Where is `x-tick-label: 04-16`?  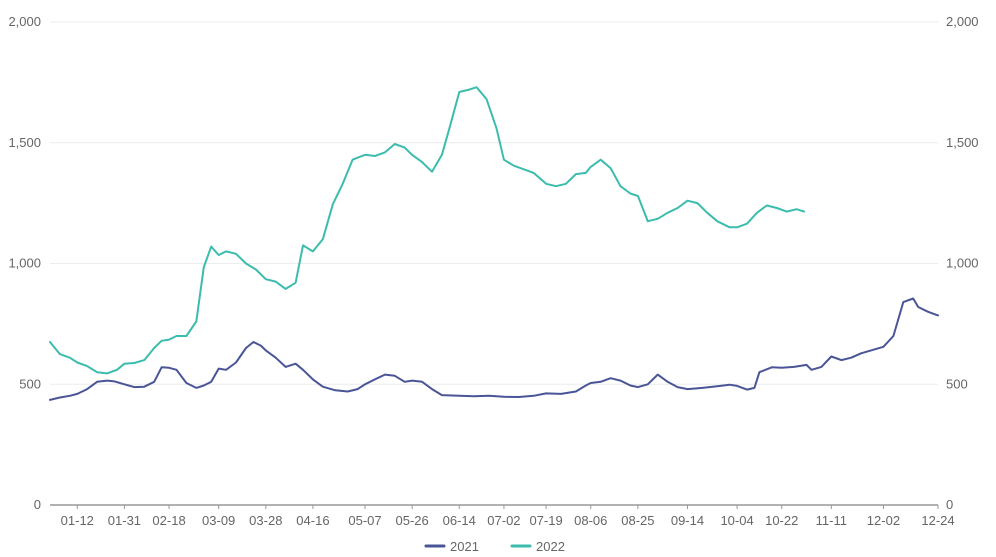
x-tick-label: 04-16 is located at coordinates (312, 520).